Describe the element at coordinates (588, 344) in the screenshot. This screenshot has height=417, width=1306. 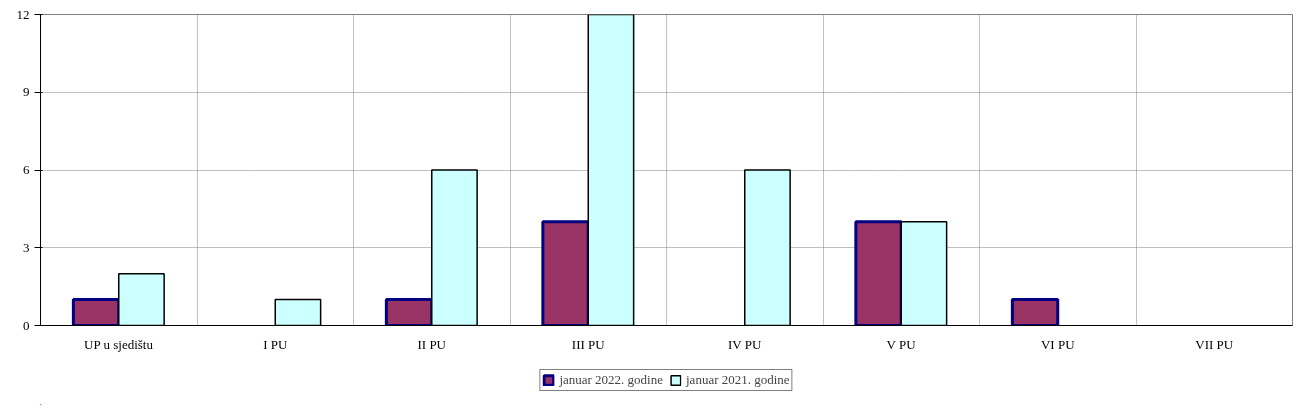
I see `x-tick-label: III PU` at that location.